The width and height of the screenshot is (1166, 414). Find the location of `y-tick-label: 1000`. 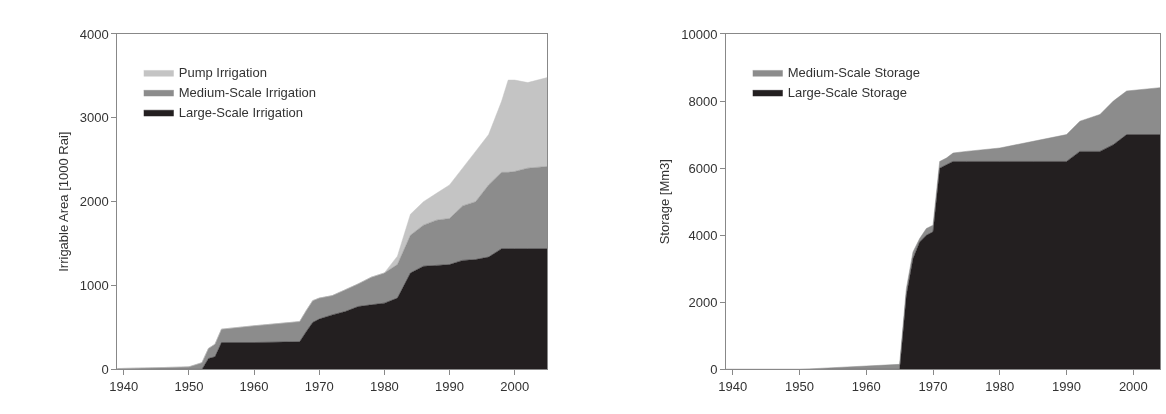

y-tick-label: 1000 is located at coordinates (94, 286).